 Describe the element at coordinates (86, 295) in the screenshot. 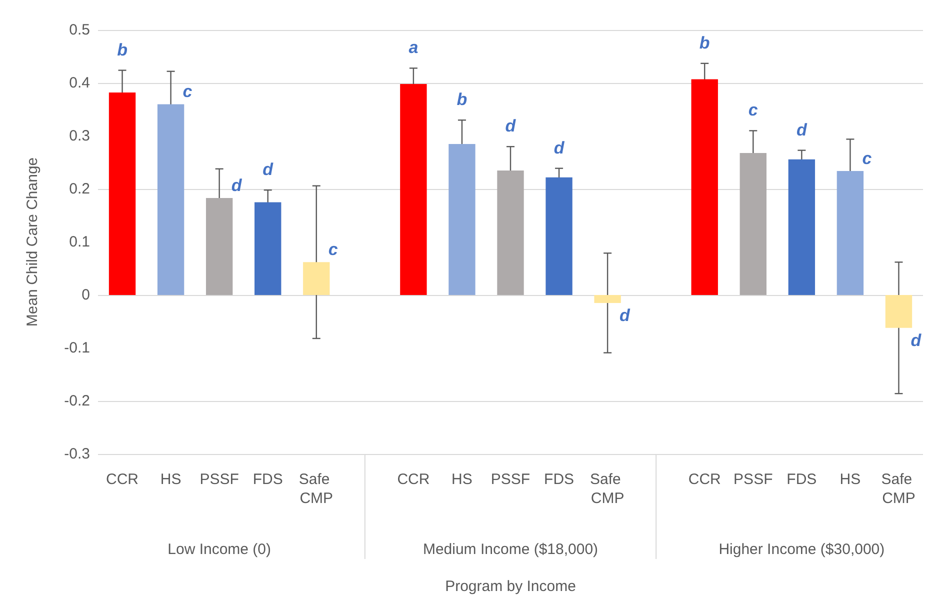

I see `y-tick-label: 0` at that location.